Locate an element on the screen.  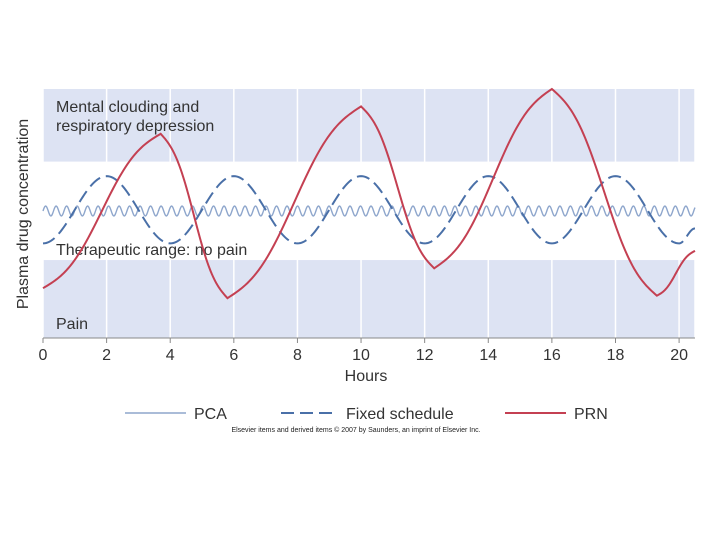
x-tick-label-10: 10 is located at coordinates (361, 355).